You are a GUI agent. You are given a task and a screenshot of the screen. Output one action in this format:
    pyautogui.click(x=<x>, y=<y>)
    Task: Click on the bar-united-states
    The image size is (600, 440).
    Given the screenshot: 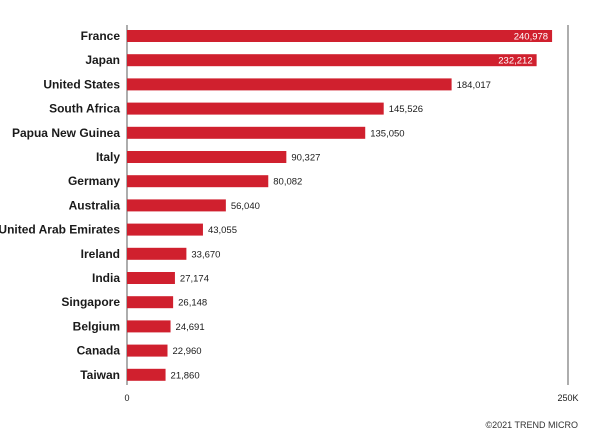 What is the action you would take?
    pyautogui.click(x=289, y=84)
    